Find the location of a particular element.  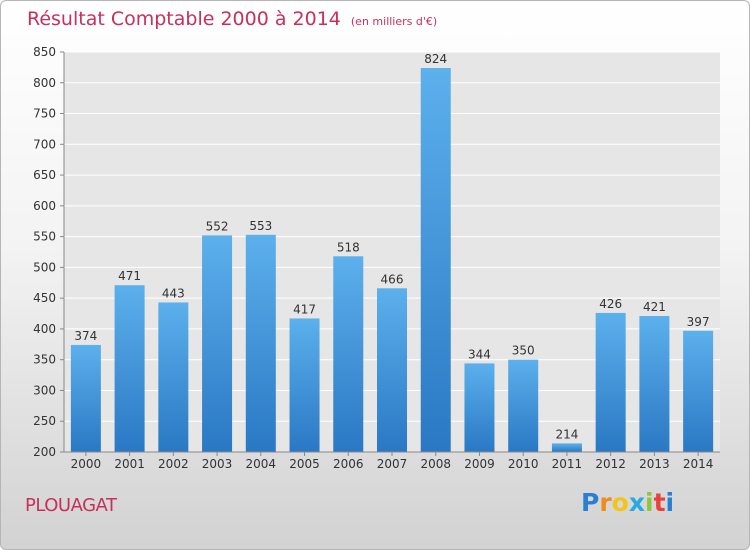

x-tick-label: 2012 is located at coordinates (610, 464).